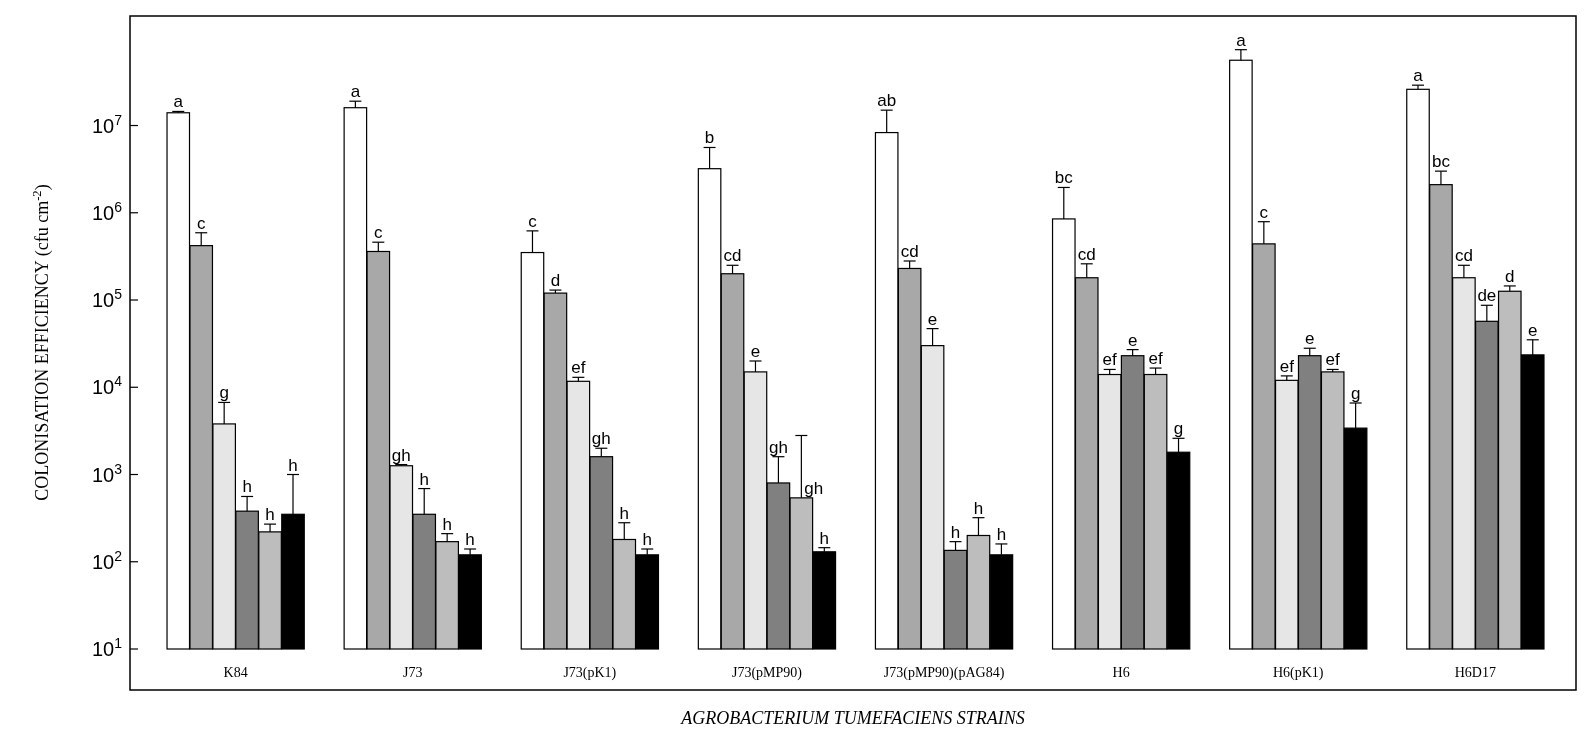 The image size is (1589, 734). Describe the element at coordinates (107, 211) in the screenshot. I see `y-tick-label: 10$^{6}$` at that location.